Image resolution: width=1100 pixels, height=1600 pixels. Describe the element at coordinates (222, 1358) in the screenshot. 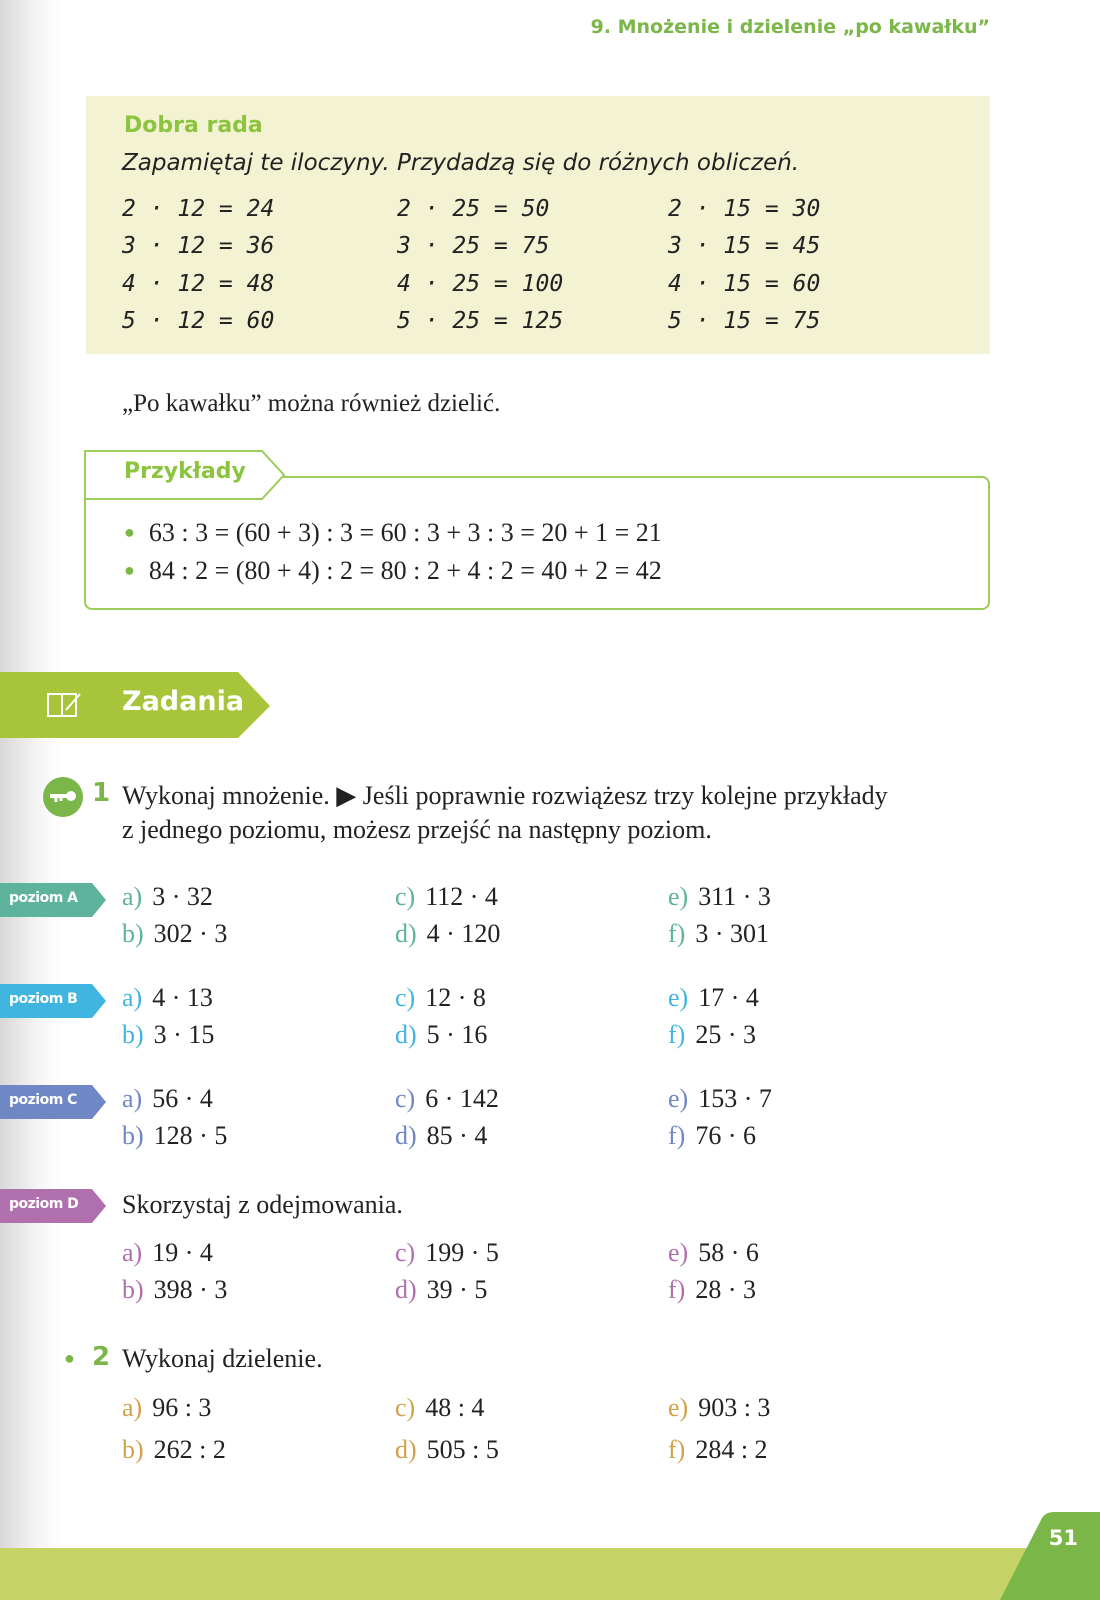

I see `task-instruction: Wykonaj dzielenie.` at that location.